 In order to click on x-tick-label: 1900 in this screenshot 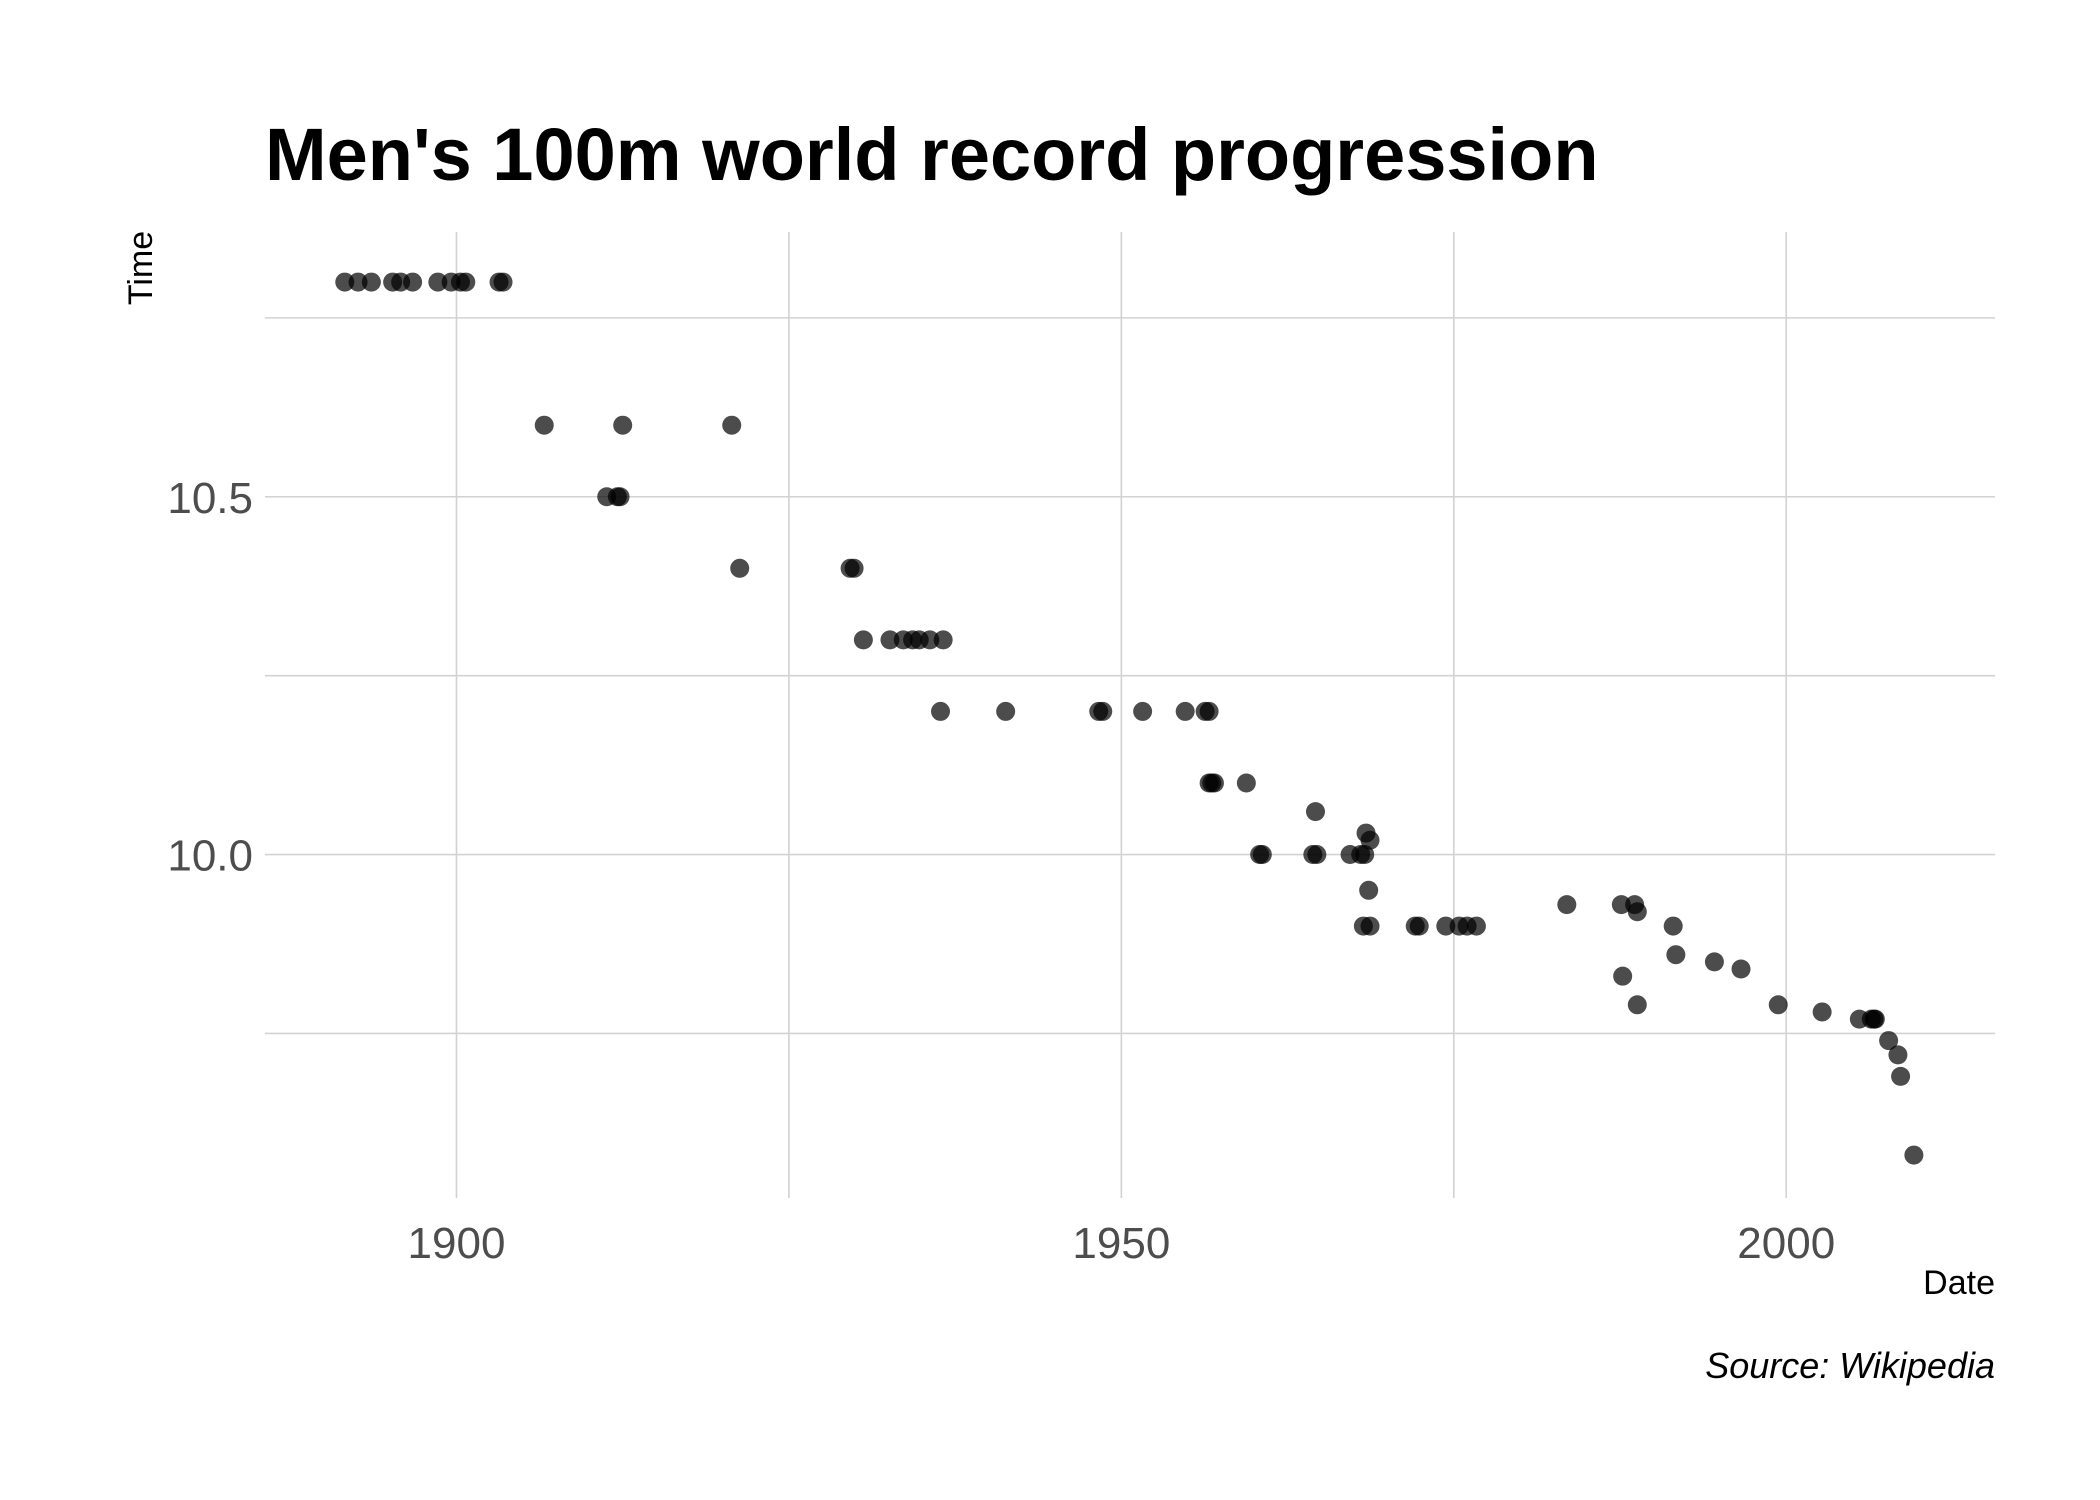, I will do `click(457, 1243)`.